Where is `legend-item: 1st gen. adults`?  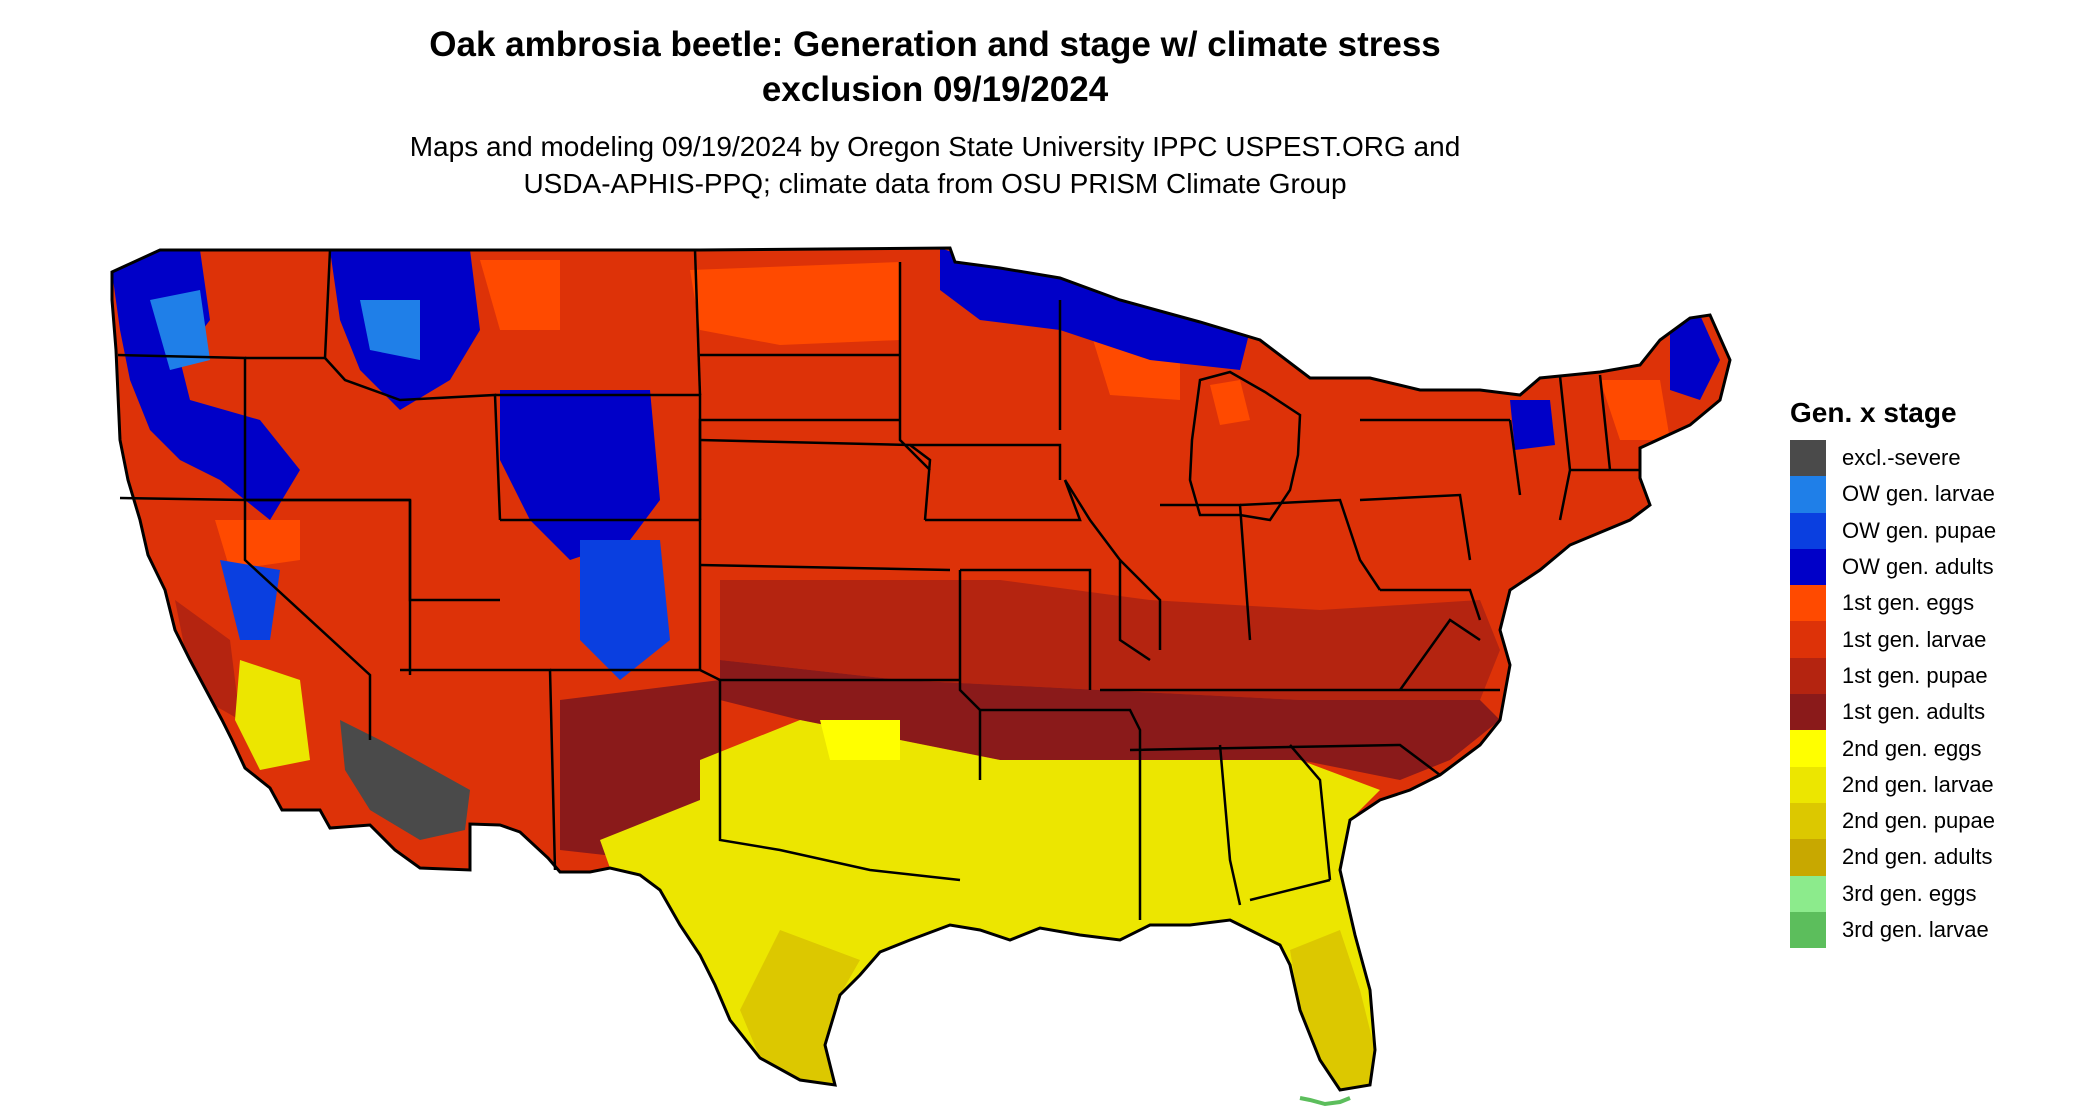 legend-item: 1st gen. adults is located at coordinates (1893, 712).